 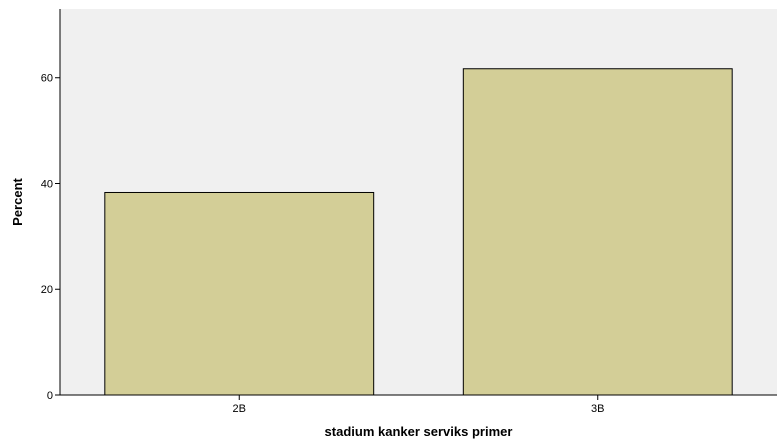 What do you see at coordinates (47, 290) in the screenshot?
I see `y-tick-label-20: 20` at bounding box center [47, 290].